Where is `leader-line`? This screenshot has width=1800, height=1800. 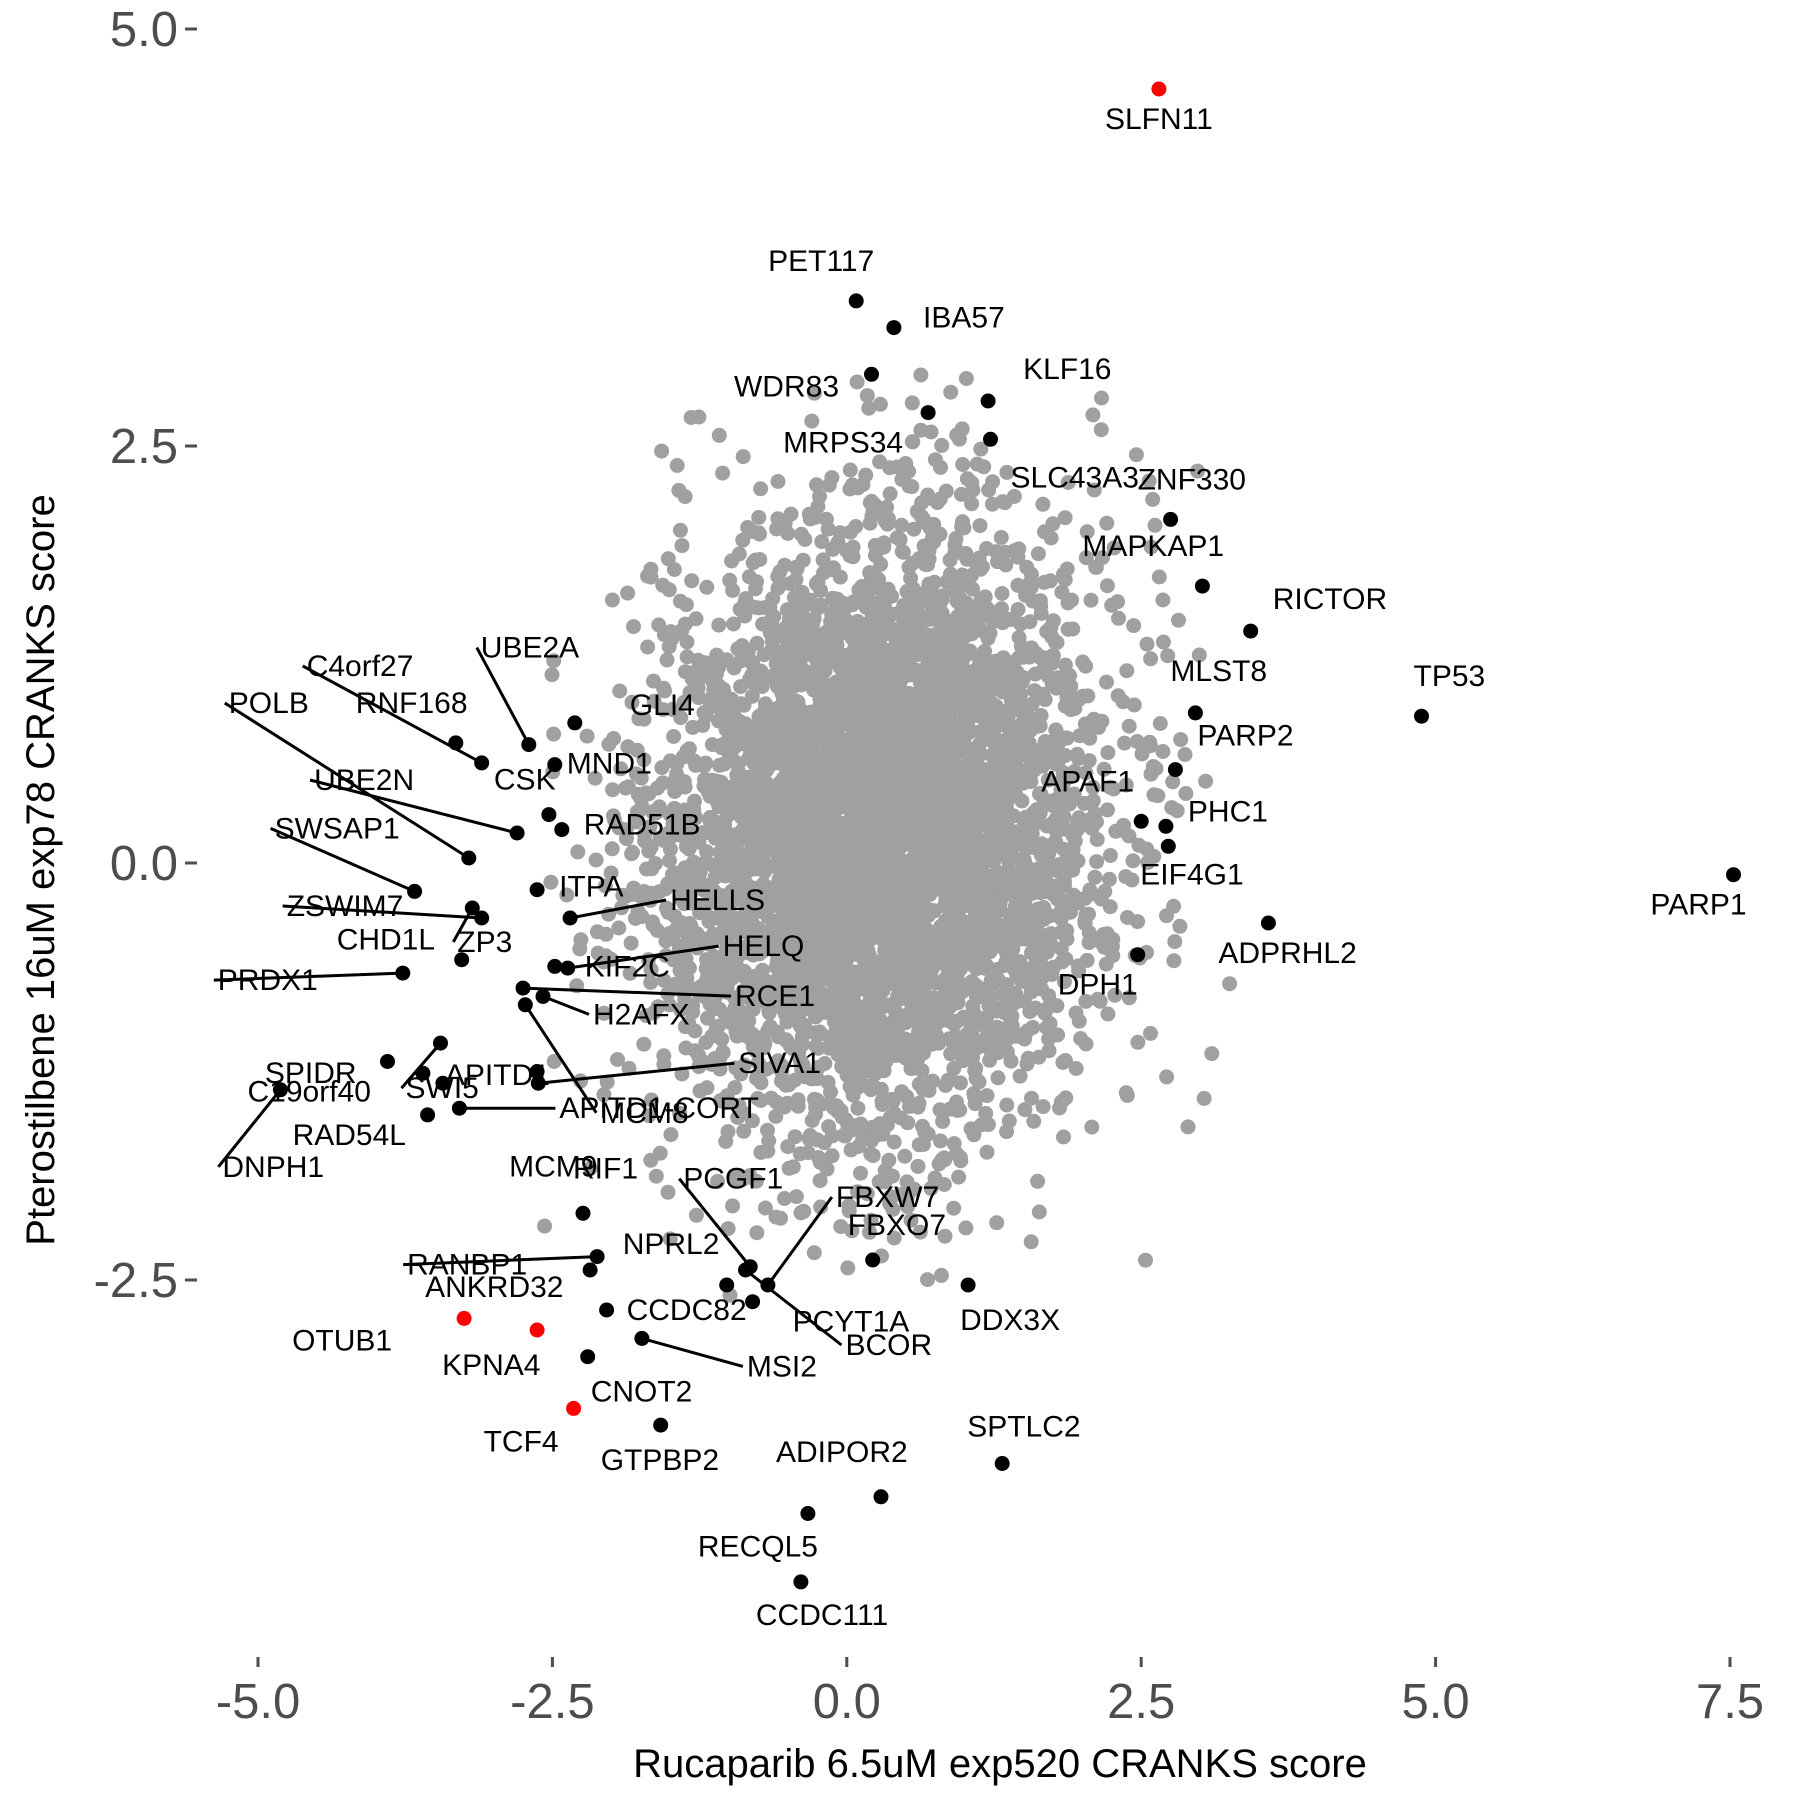 leader-line is located at coordinates (715, 1222).